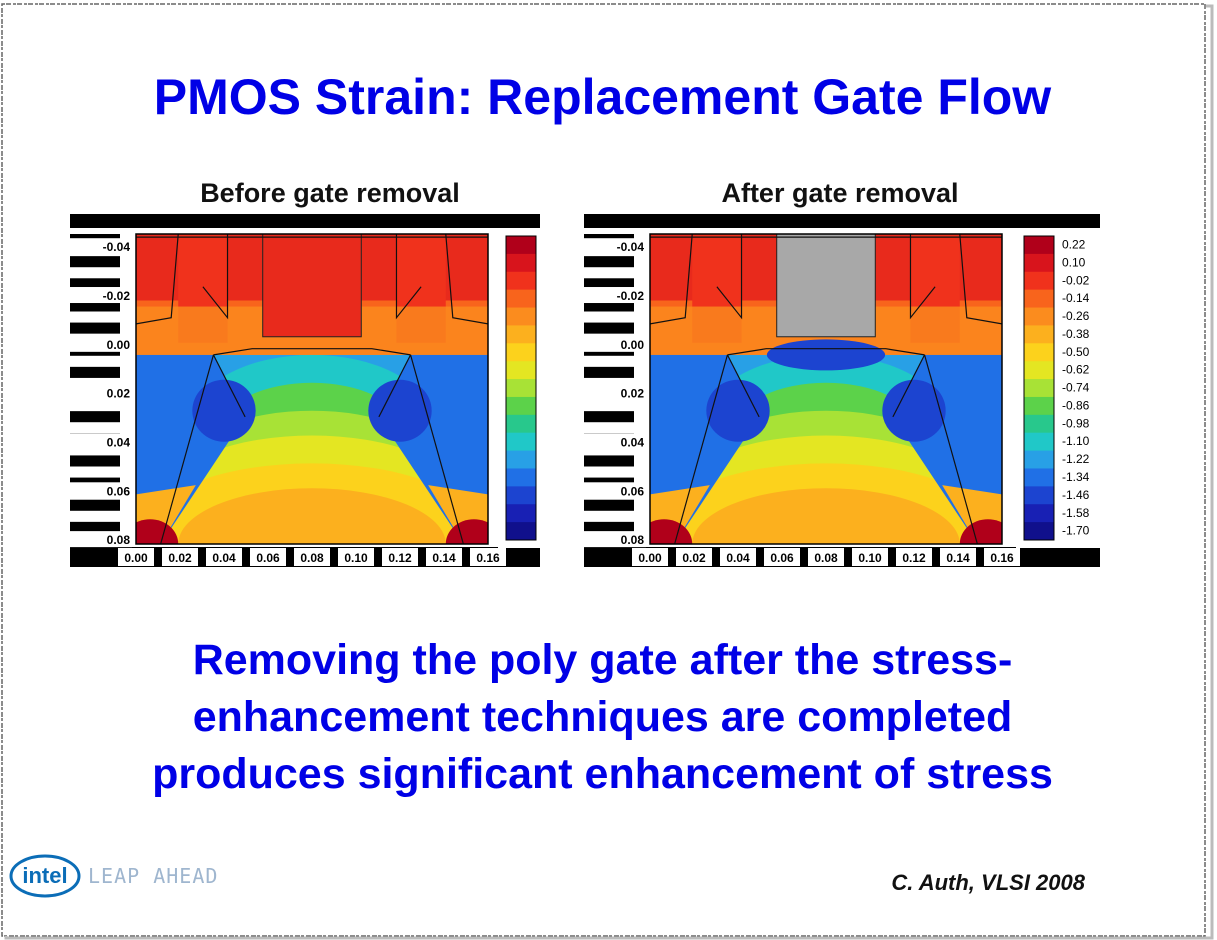 This screenshot has width=1217, height=940. What do you see at coordinates (1076, 352) in the screenshot?
I see `colorbar-label: -0.50` at bounding box center [1076, 352].